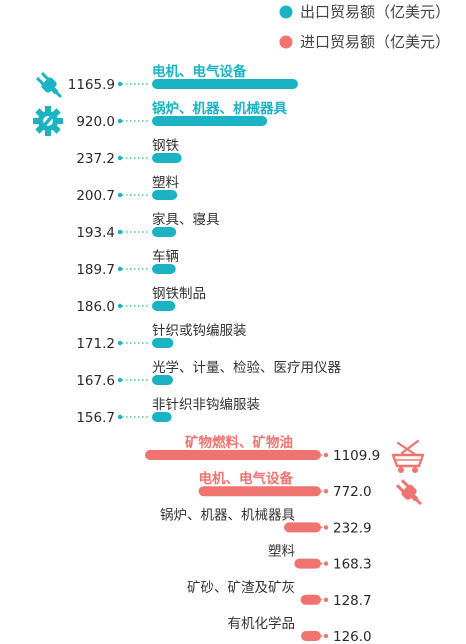 This screenshot has width=466, height=644. Describe the element at coordinates (239, 442) in the screenshot. I see `import-category-label: 矿物燃料、矿物油` at that location.